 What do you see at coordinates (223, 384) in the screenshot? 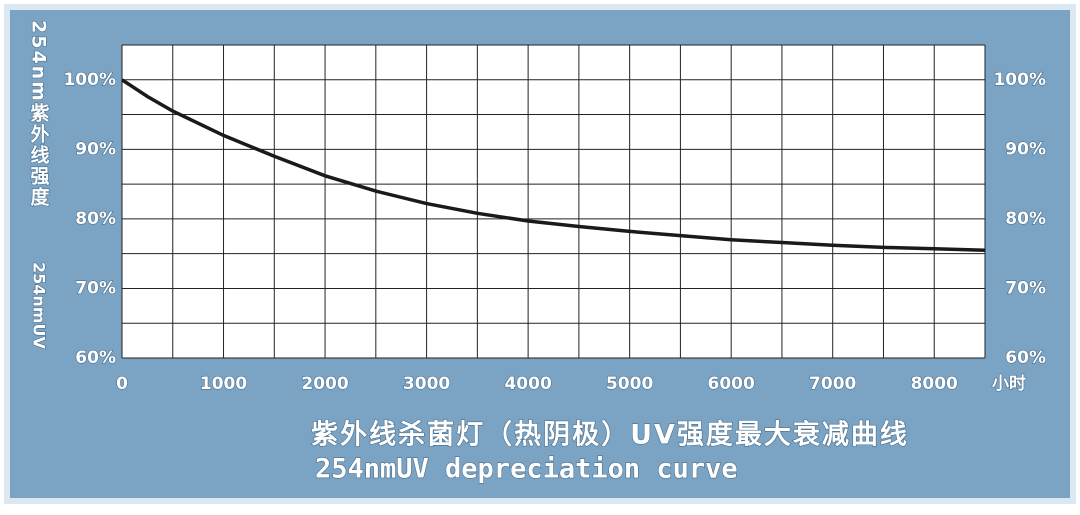
I see `x-tick-label: 1000` at bounding box center [223, 384].